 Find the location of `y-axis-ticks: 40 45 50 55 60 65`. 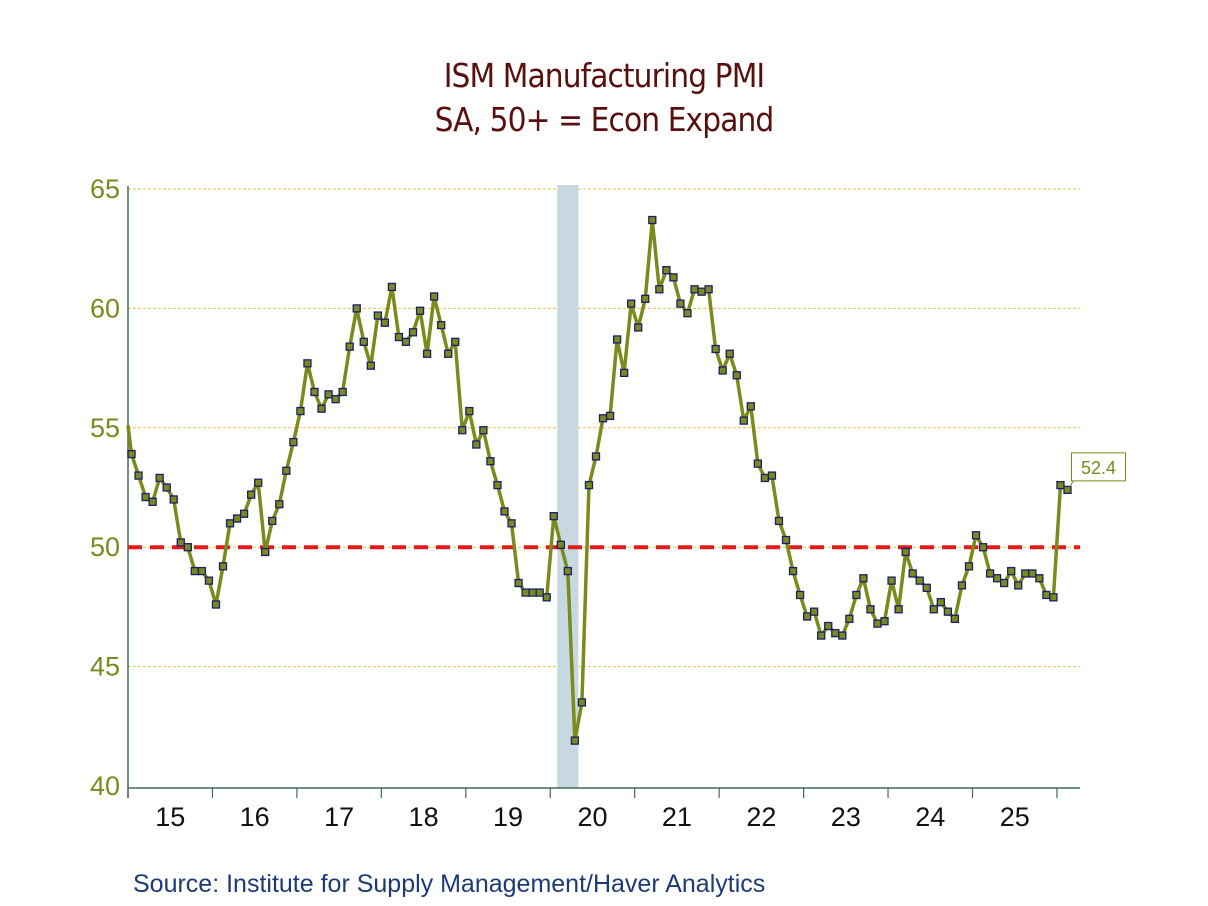

y-axis-ticks: 40 45 50 55 60 65 is located at coordinates (105, 487).